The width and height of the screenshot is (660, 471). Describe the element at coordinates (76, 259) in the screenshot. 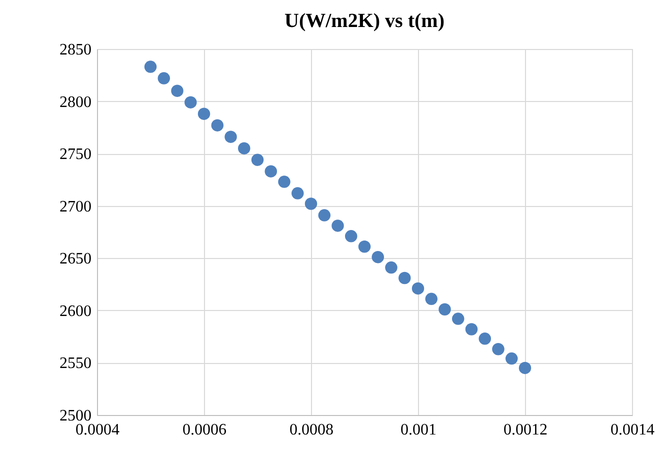

I see `y-tick-label: 2650` at that location.